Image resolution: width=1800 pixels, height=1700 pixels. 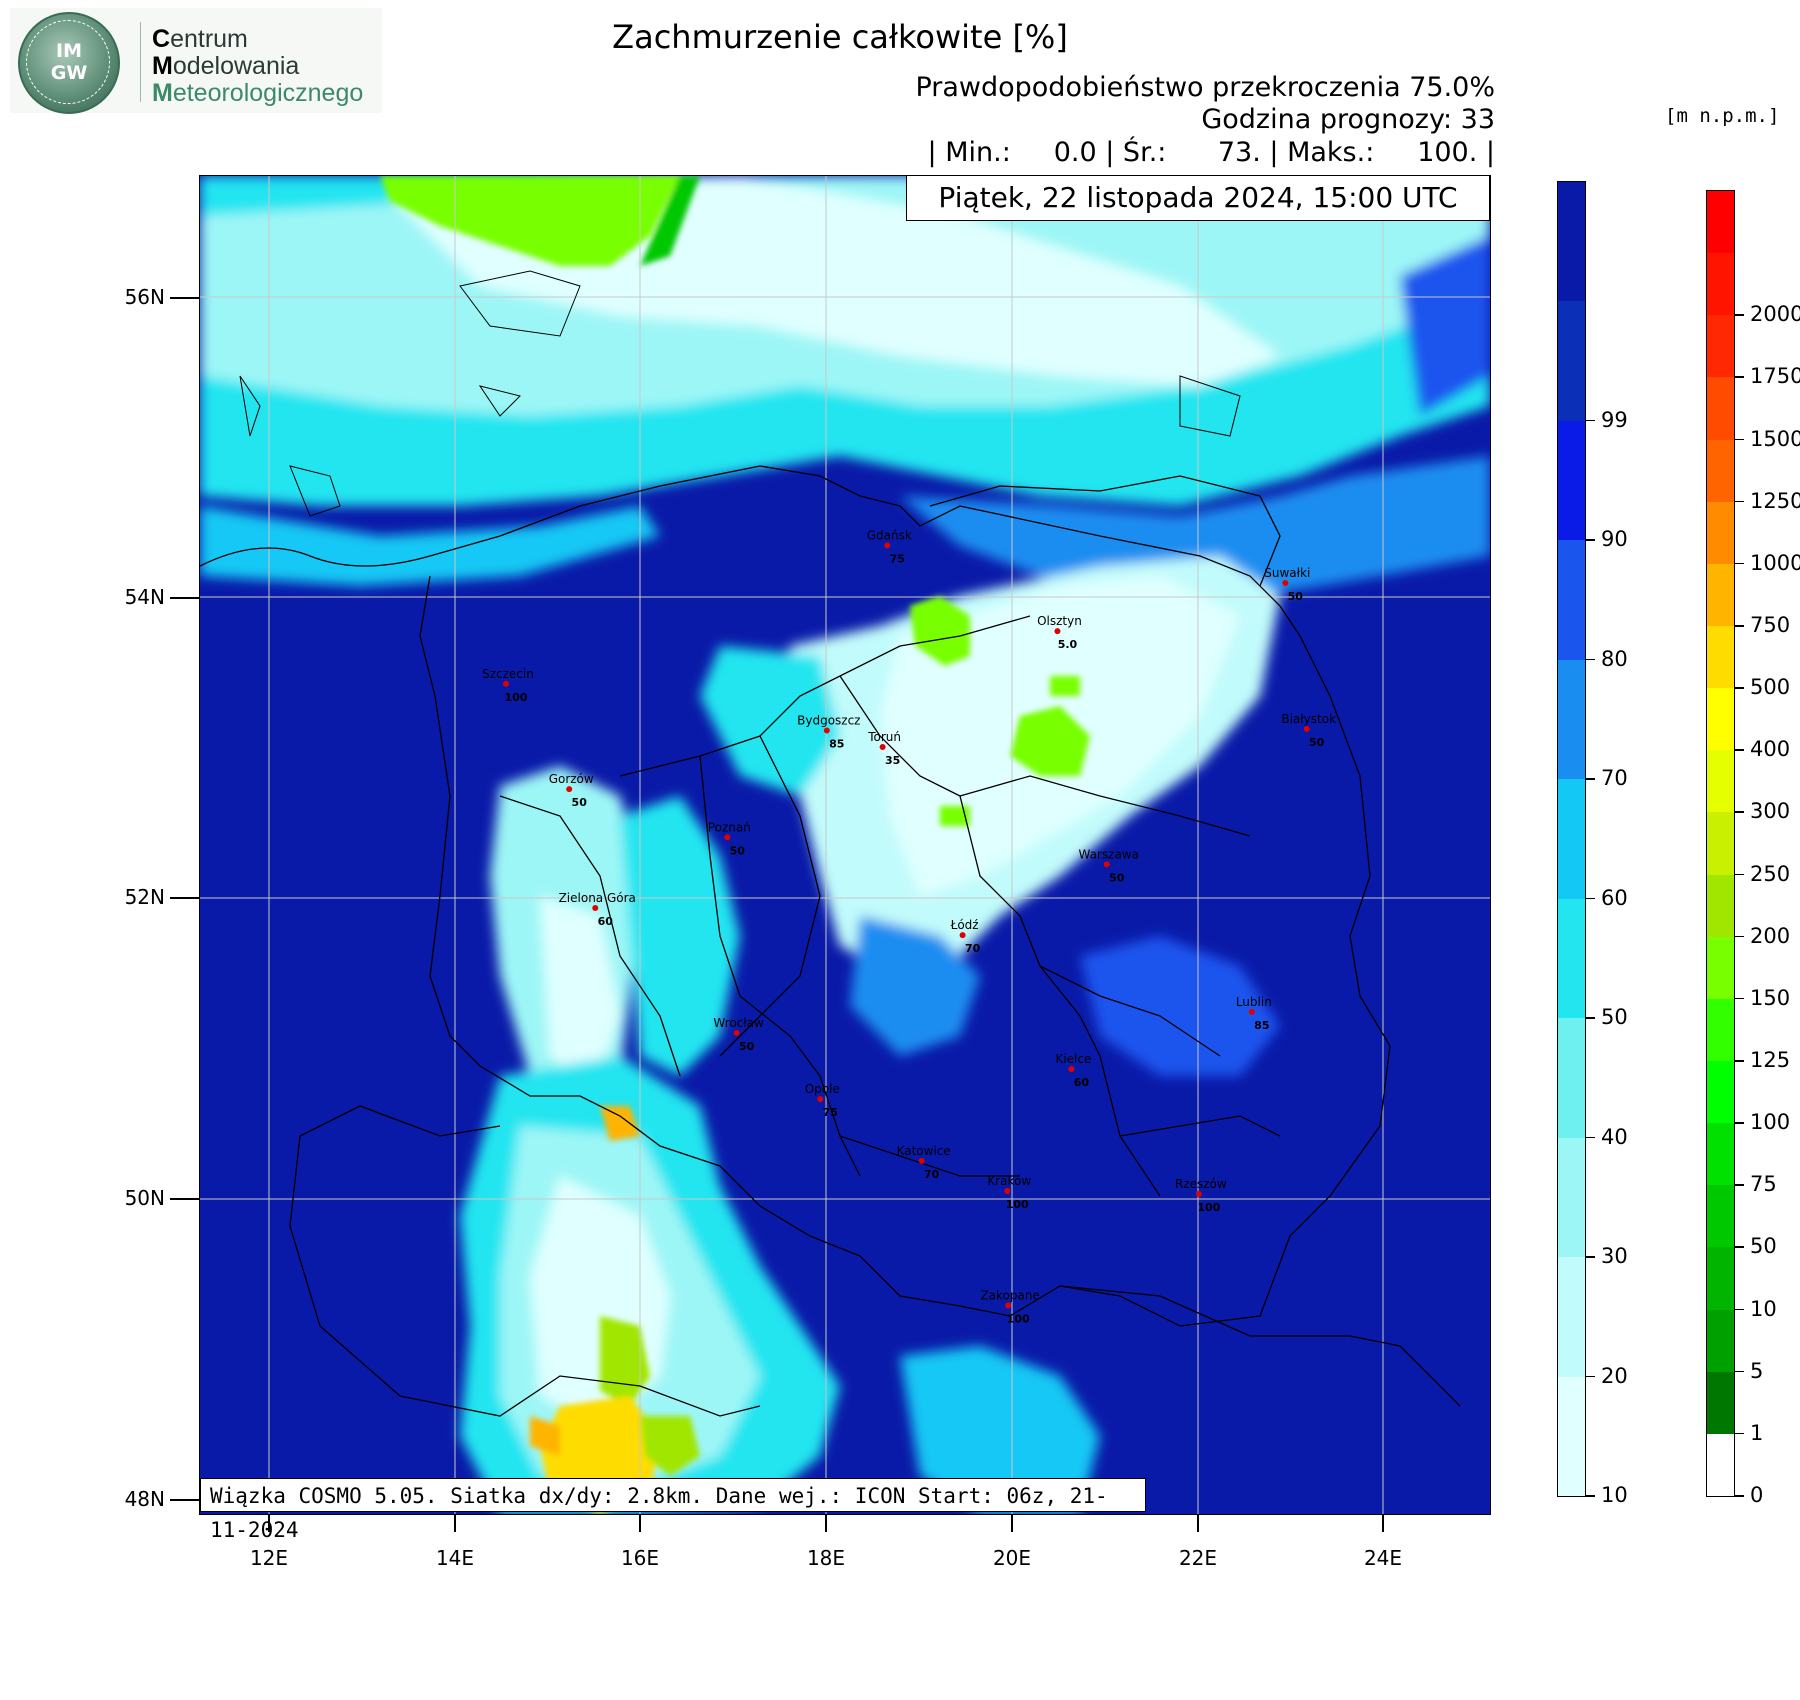 I want to click on city-name-label: Wrocław, so click(x=738, y=1023).